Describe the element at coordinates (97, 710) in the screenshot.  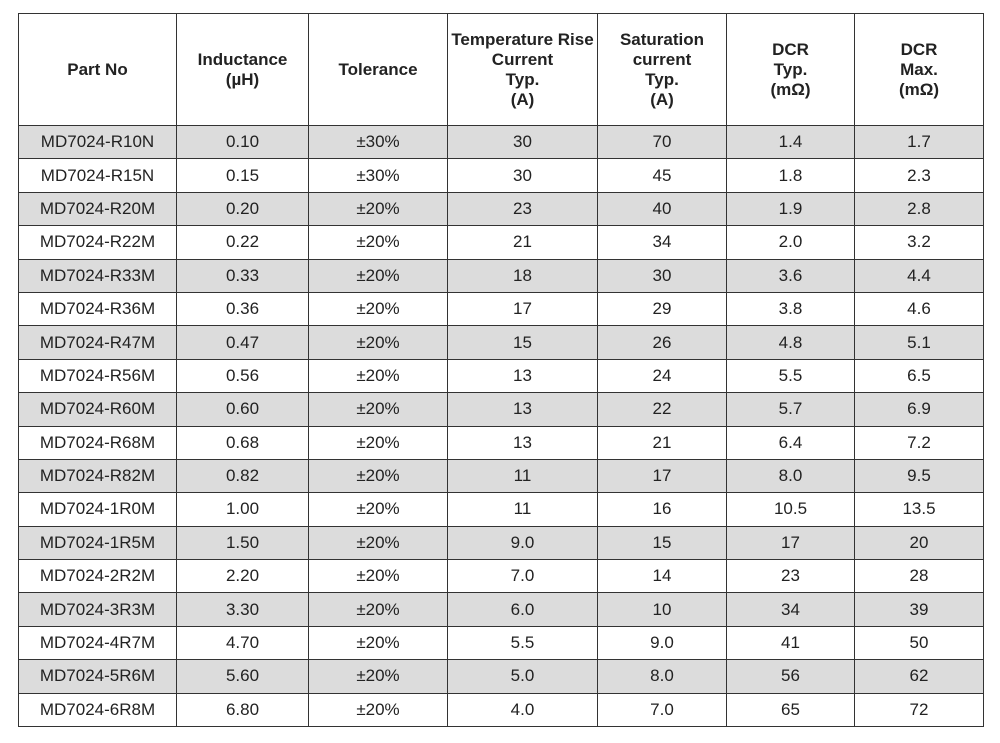
I see `cell-part-no: MD7024-6R8M` at that location.